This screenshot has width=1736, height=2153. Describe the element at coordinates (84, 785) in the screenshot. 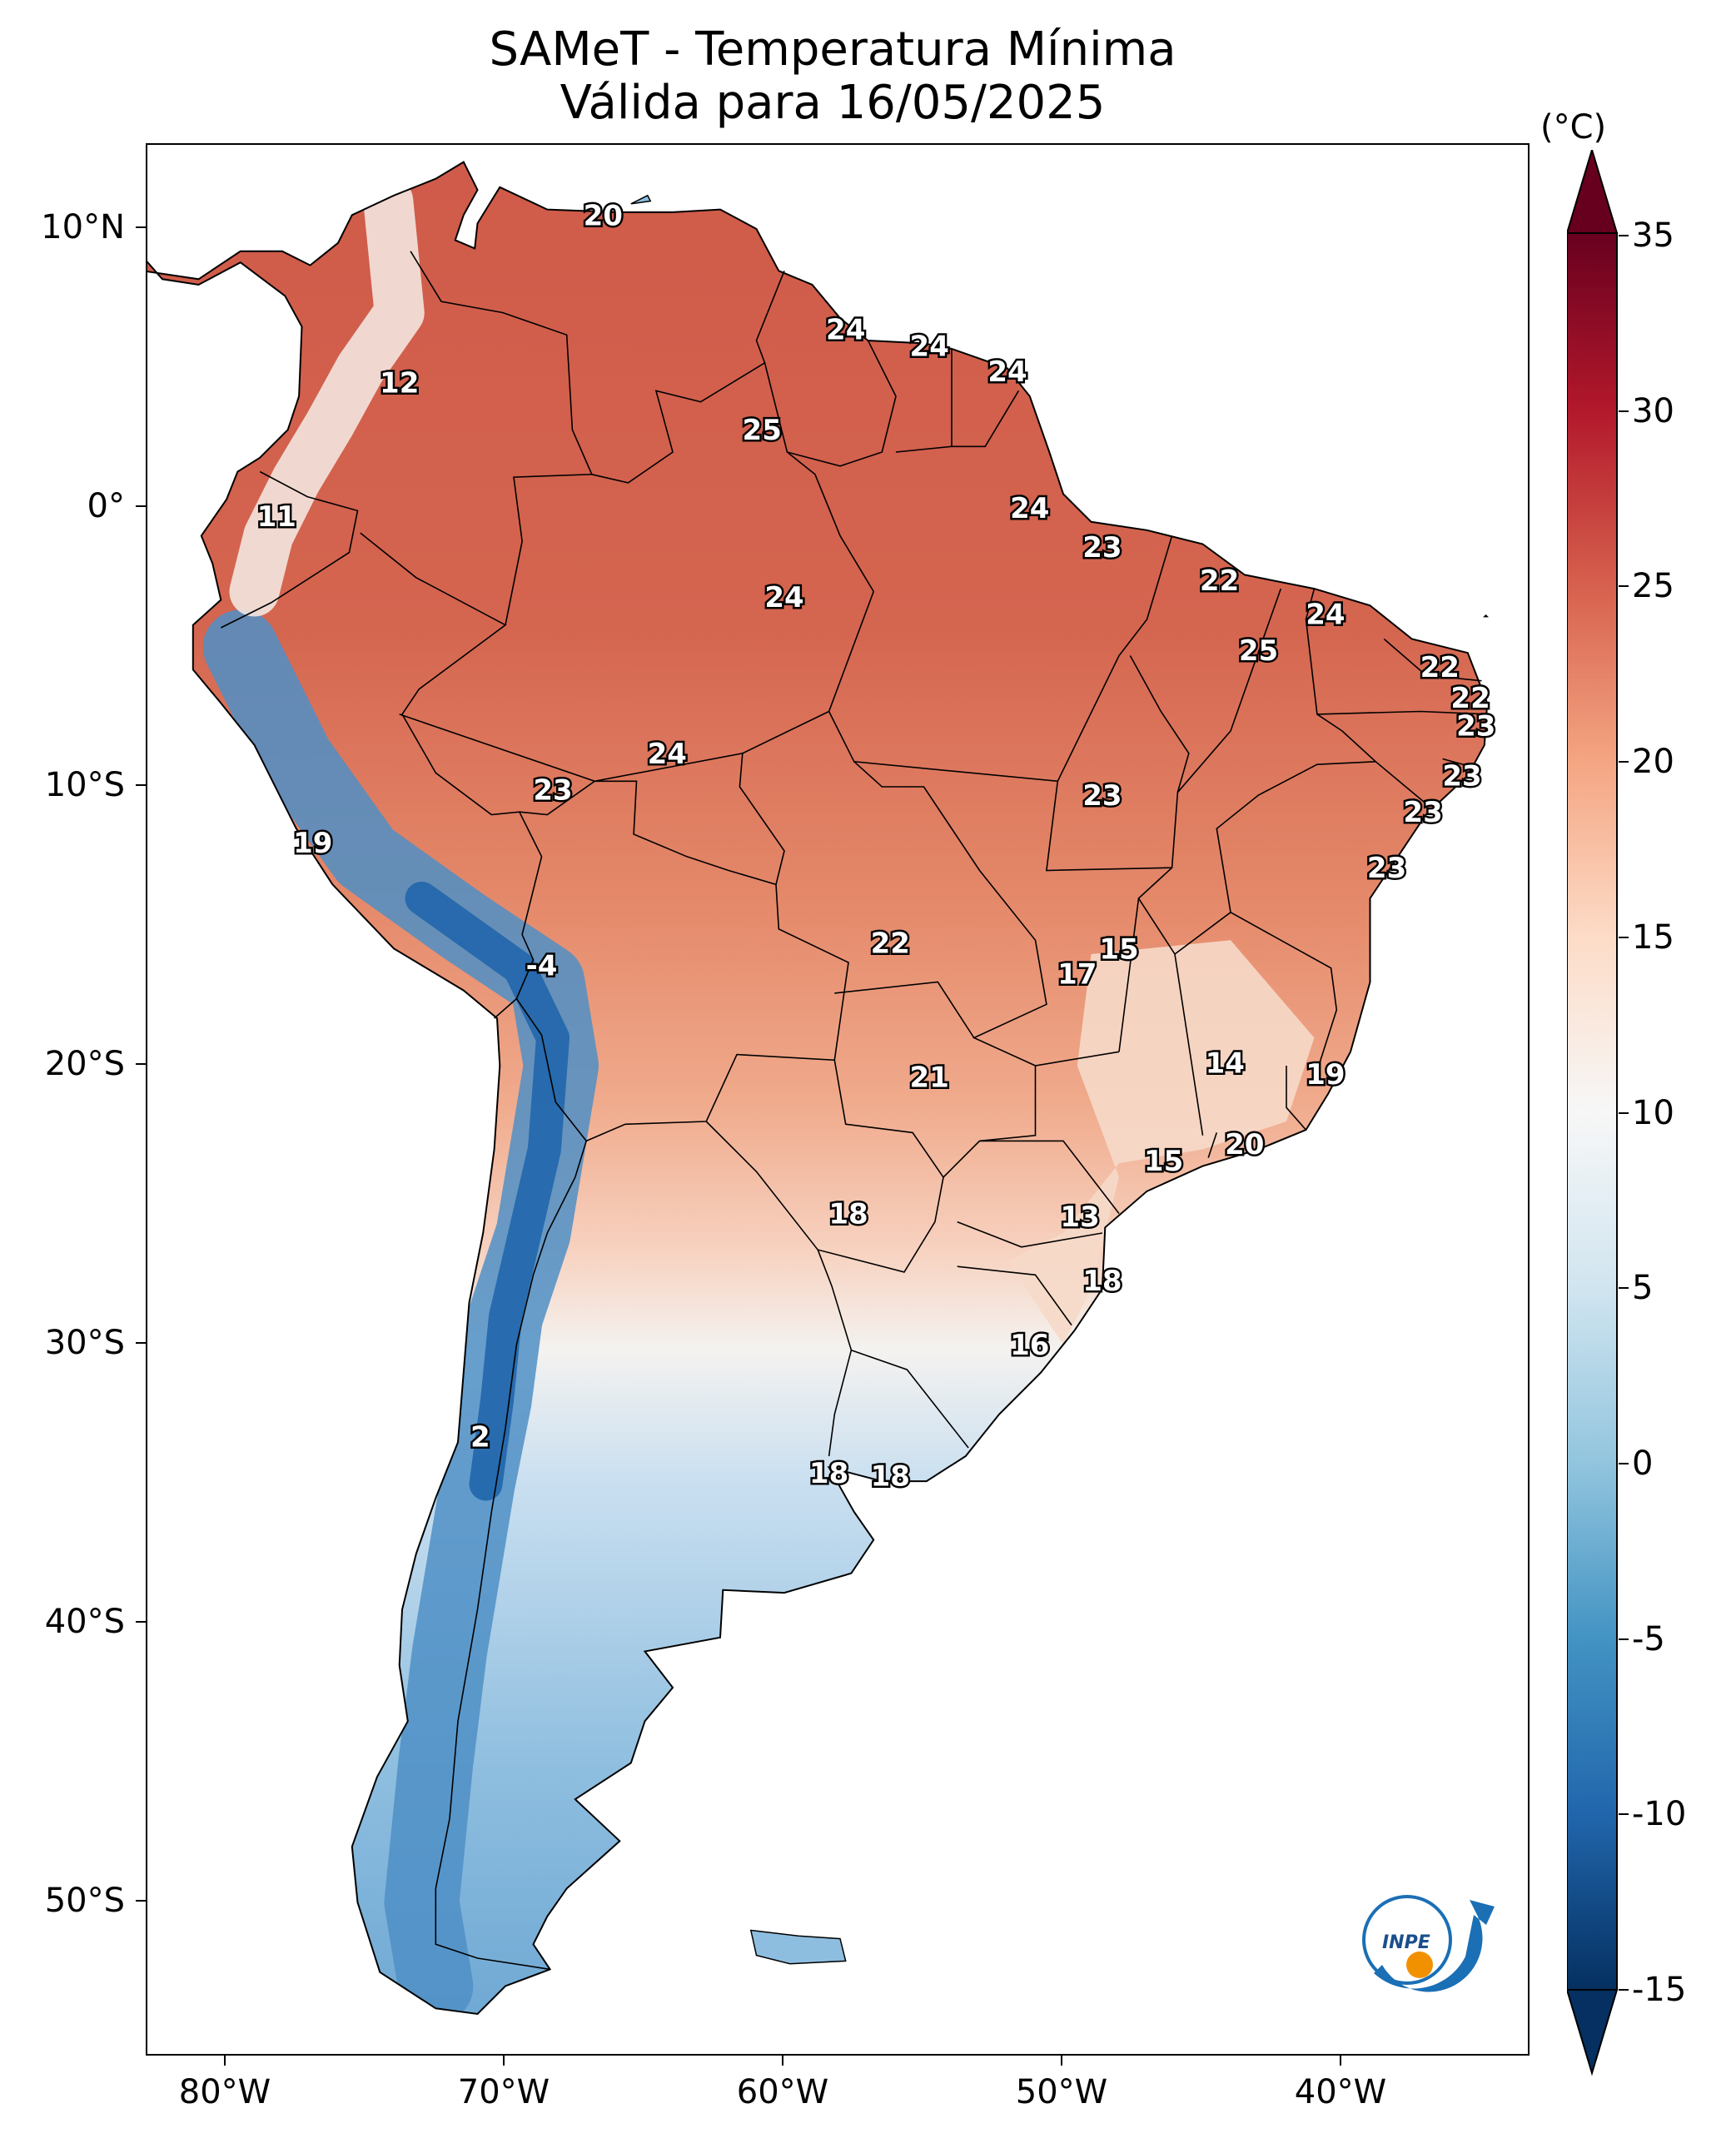

I see `latitude-tick-label: 10°S` at that location.